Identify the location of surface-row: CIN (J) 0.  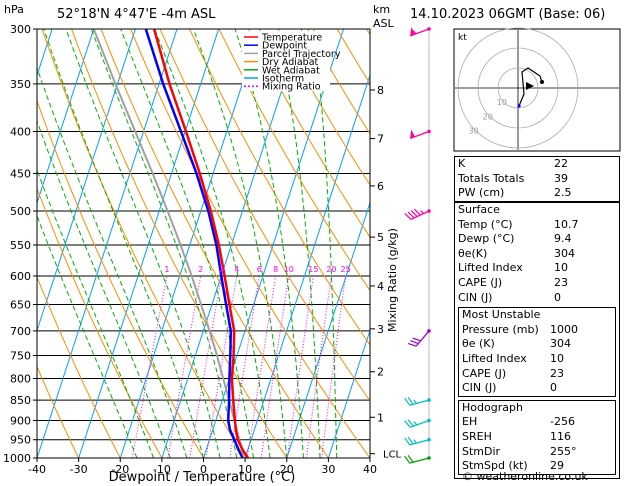
(537, 298).